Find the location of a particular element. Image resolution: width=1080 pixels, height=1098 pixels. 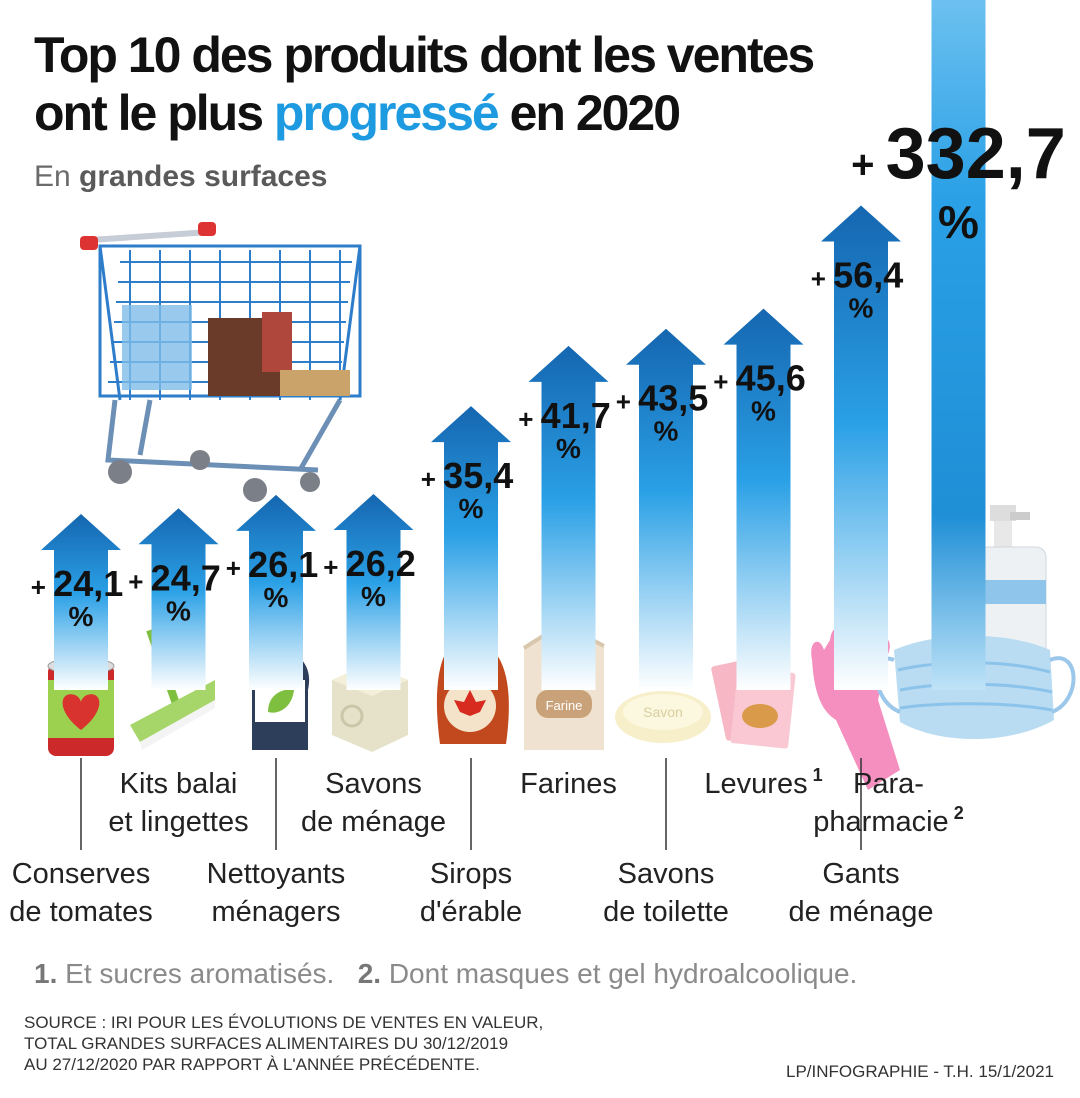

category-label: Kits balai is located at coordinates (179, 784).